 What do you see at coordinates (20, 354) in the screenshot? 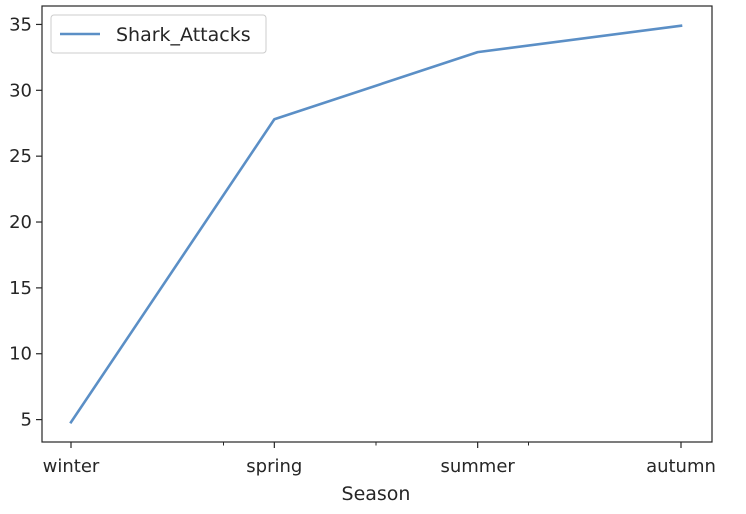
I see `y-tick-label-10: 10` at bounding box center [20, 354].